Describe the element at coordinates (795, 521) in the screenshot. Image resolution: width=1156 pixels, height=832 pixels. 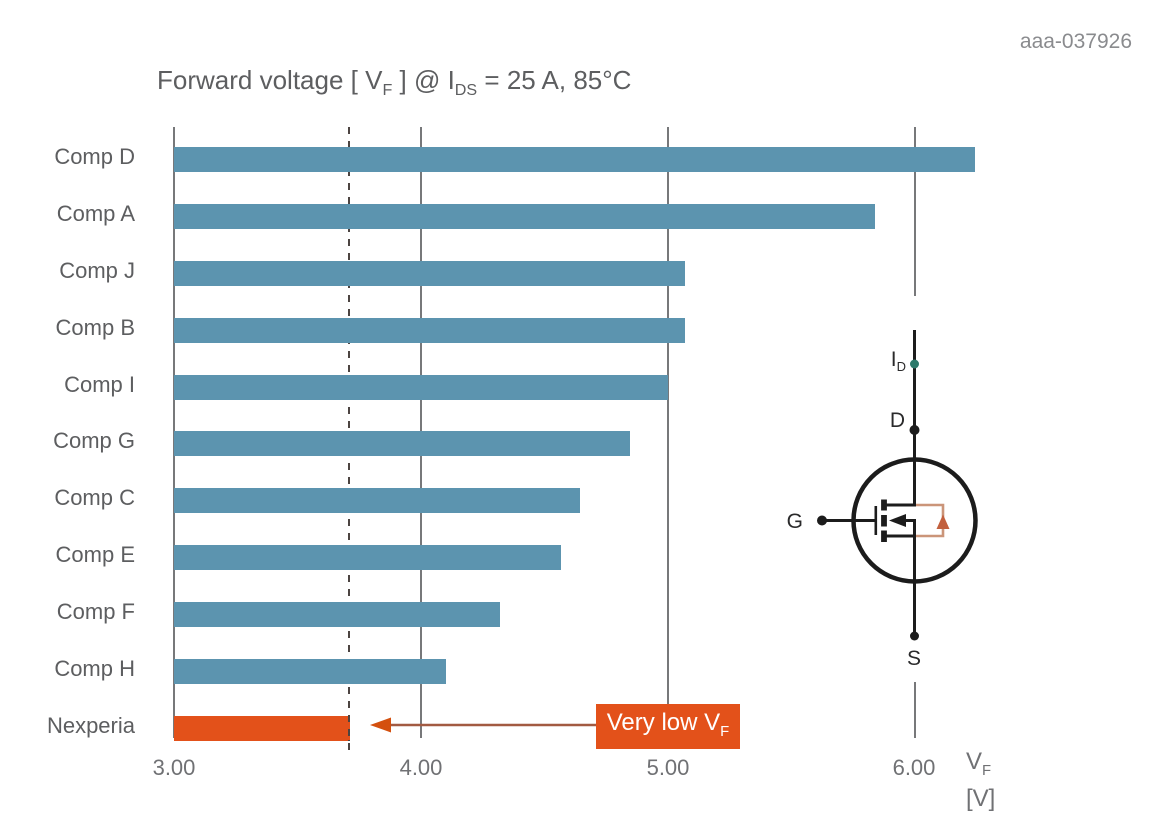
I see `svg-text: G` at that location.